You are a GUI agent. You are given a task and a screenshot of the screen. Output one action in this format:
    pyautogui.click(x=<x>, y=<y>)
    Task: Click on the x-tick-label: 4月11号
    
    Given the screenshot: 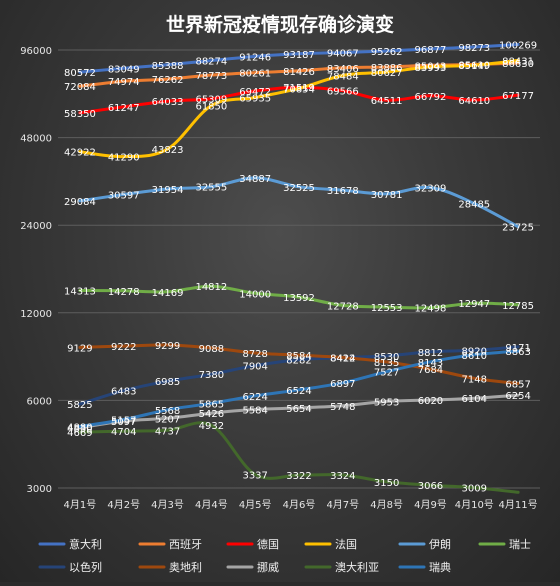 What is the action you would take?
    pyautogui.click(x=518, y=505)
    